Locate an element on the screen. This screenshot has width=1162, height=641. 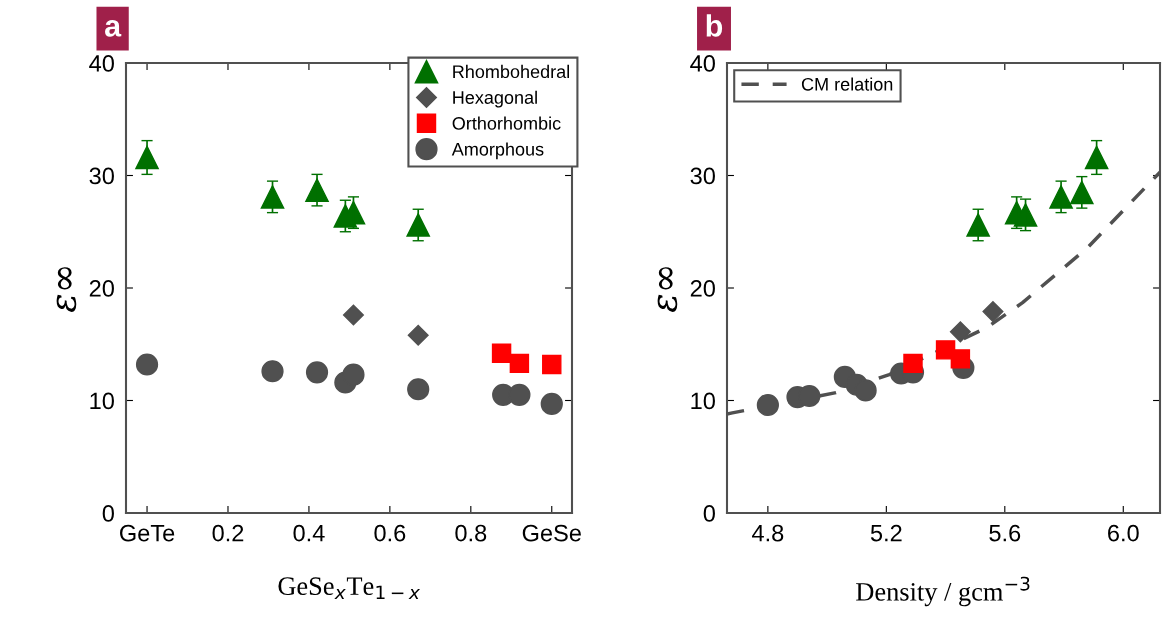
x-tick-label: 5.6 is located at coordinates (1005, 533).